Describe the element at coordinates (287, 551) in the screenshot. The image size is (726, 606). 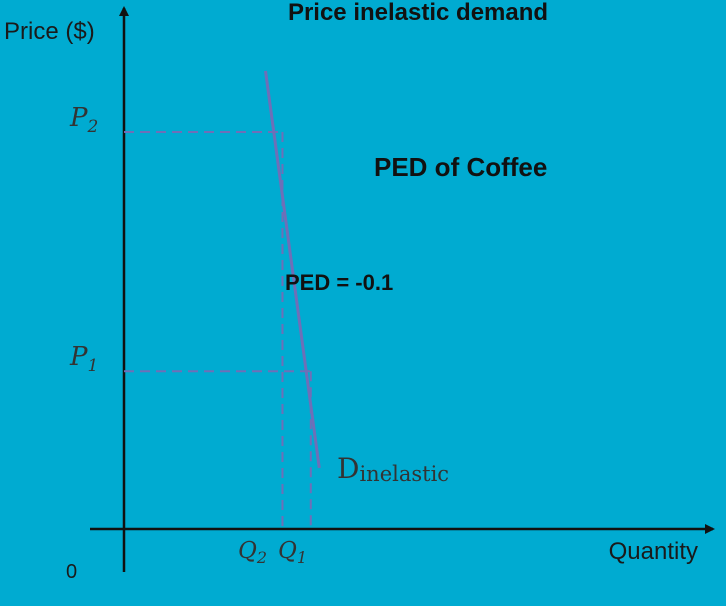
I see `q1-main: Q` at that location.